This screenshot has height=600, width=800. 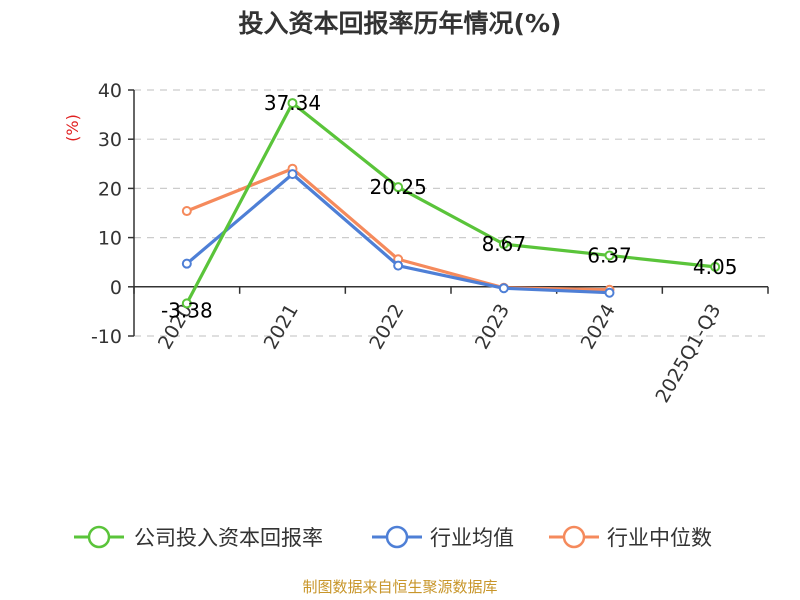 I want to click on y-tick-label: 30, so click(x=110, y=140).